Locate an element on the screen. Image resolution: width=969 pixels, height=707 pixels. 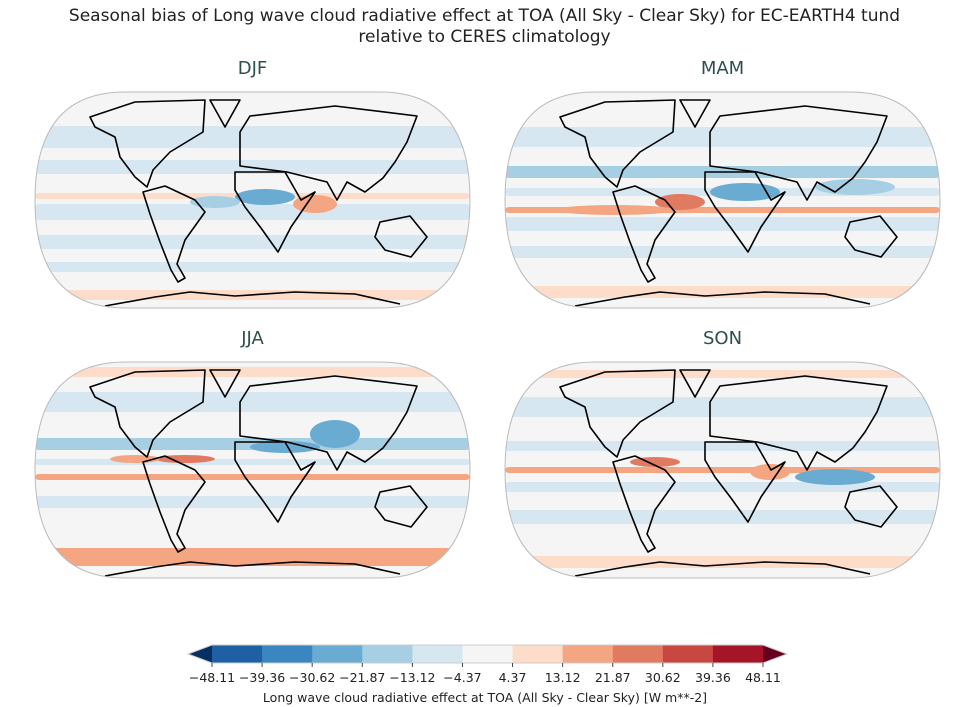
colorbar-tick-label: 30.62 is located at coordinates (663, 677).